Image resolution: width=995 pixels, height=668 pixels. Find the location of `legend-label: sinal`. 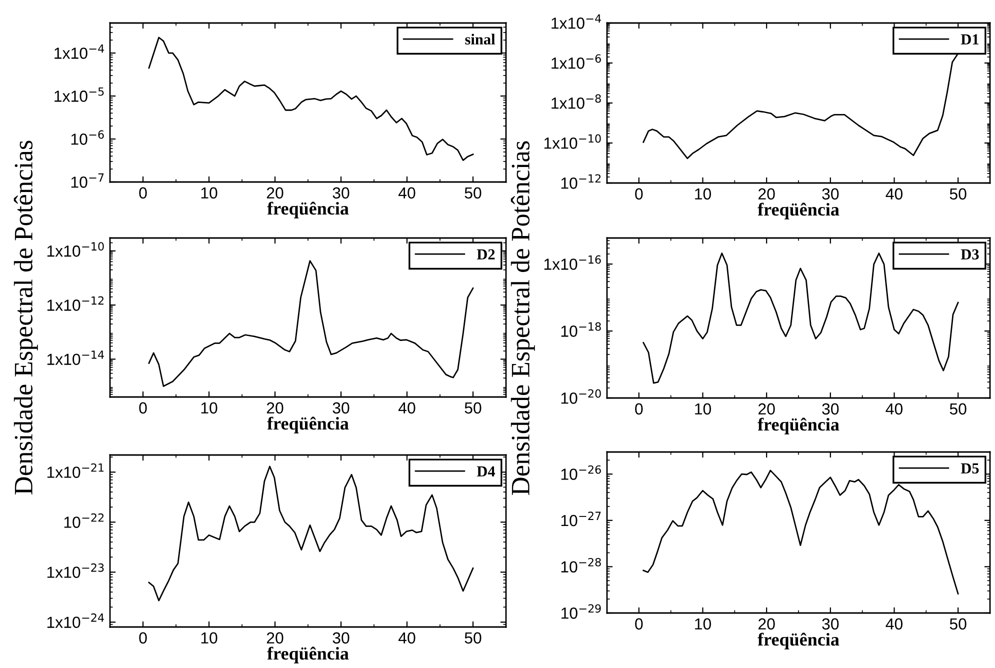

legend-label: sinal is located at coordinates (480, 39).